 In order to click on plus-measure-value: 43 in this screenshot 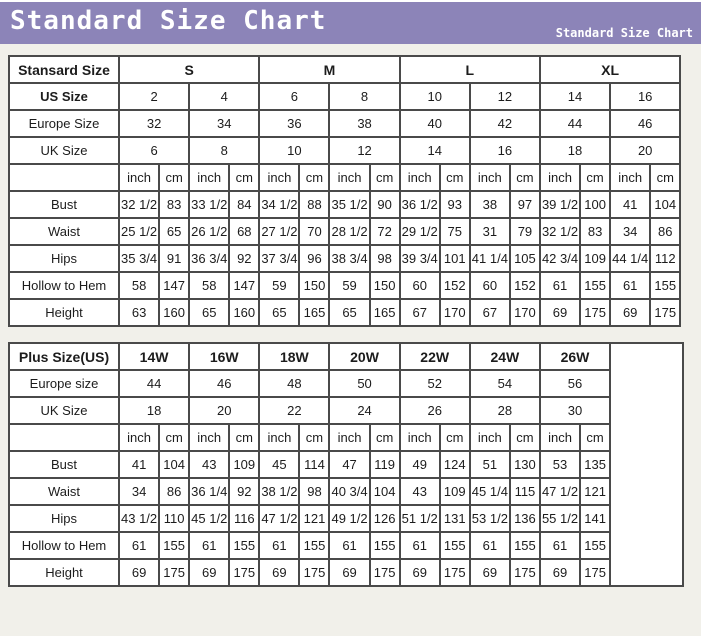, I will do `click(419, 491)`.